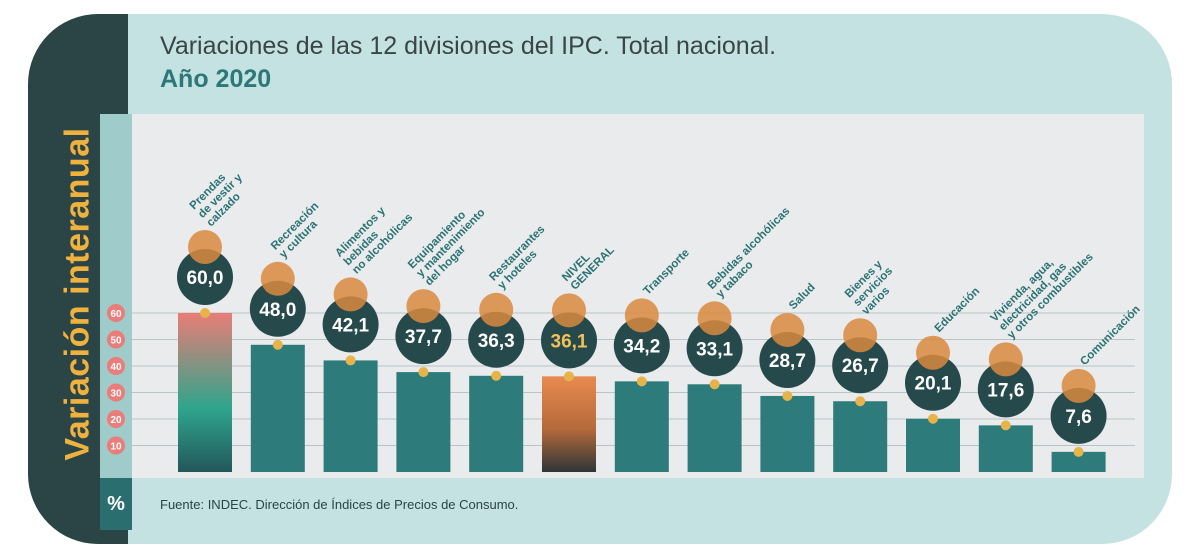 This screenshot has height=556, width=1200. I want to click on cutlery-icon, so click(496, 309).